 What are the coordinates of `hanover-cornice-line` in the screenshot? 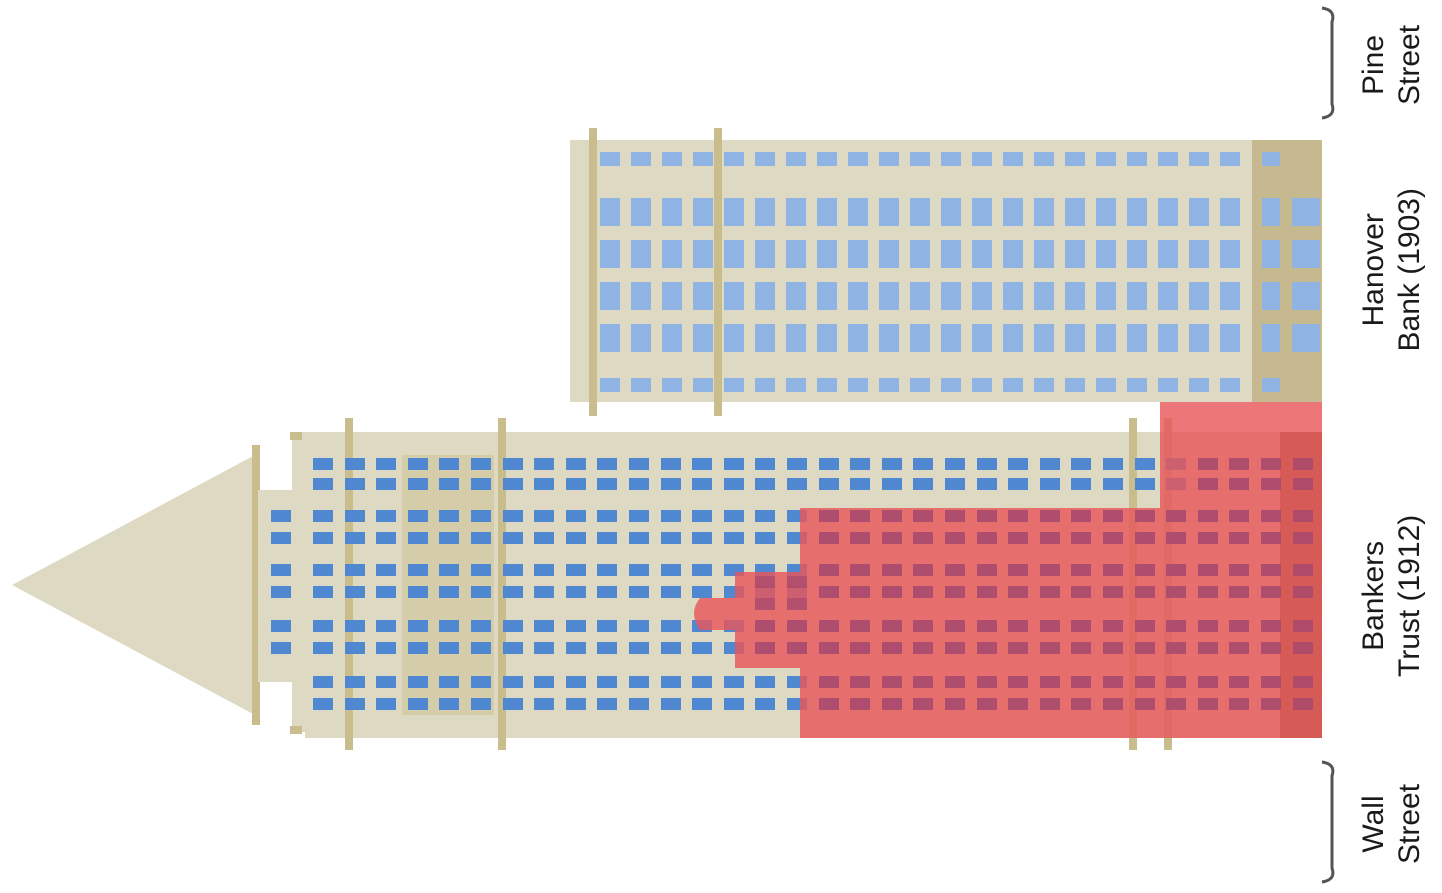 It's located at (718, 272).